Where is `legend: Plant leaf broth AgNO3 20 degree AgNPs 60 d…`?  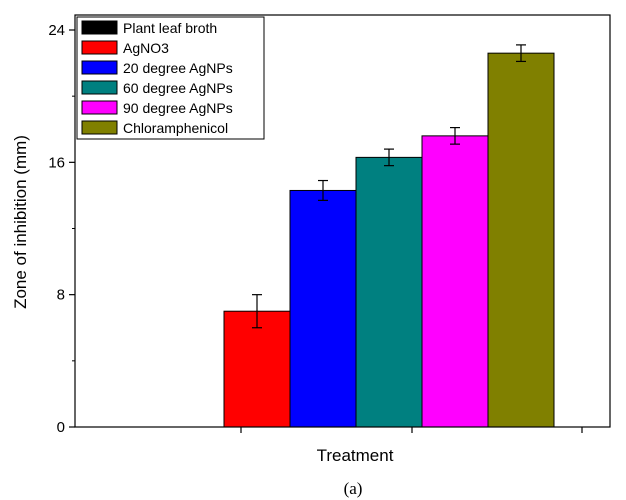
legend: Plant leaf broth AgNO3 20 degree AgNPs 60 d… is located at coordinates (170, 78).